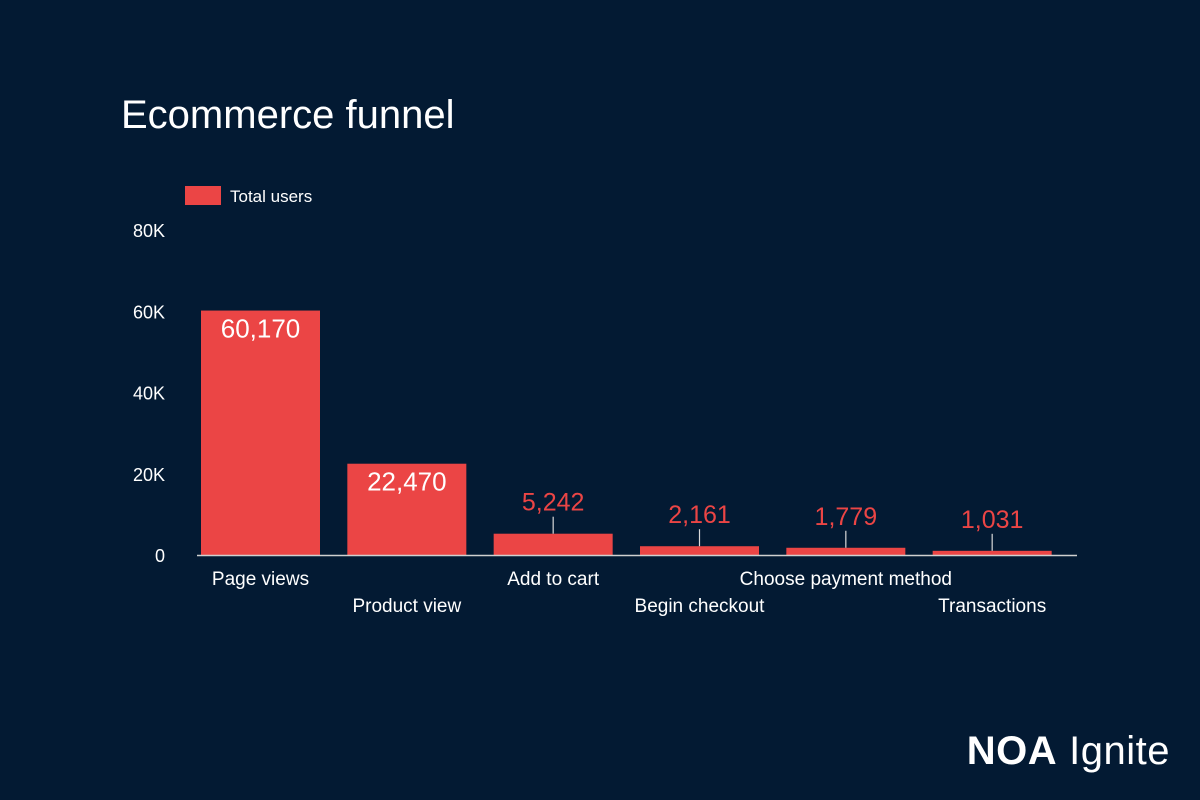 The height and width of the screenshot is (800, 1200). I want to click on data-label: 2,161, so click(699, 515).